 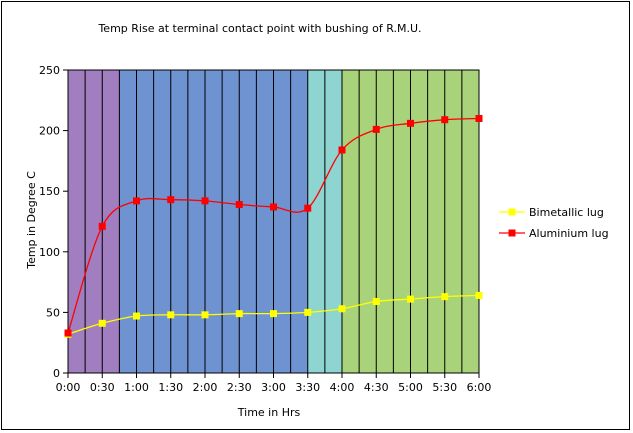 What do you see at coordinates (342, 387) in the screenshot?
I see `x-tick-label: 4:00` at bounding box center [342, 387].